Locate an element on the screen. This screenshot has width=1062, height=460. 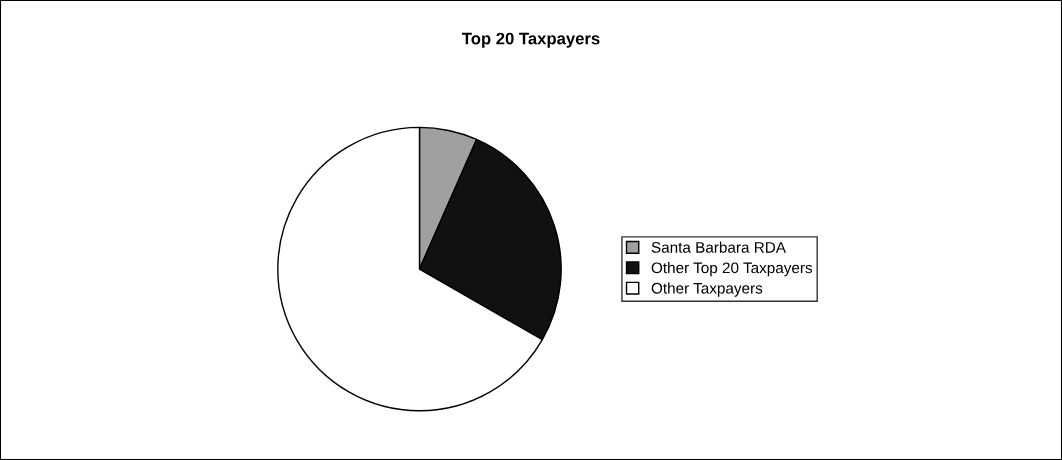
legend-label: Other Top 20 Taxpayers is located at coordinates (732, 269).